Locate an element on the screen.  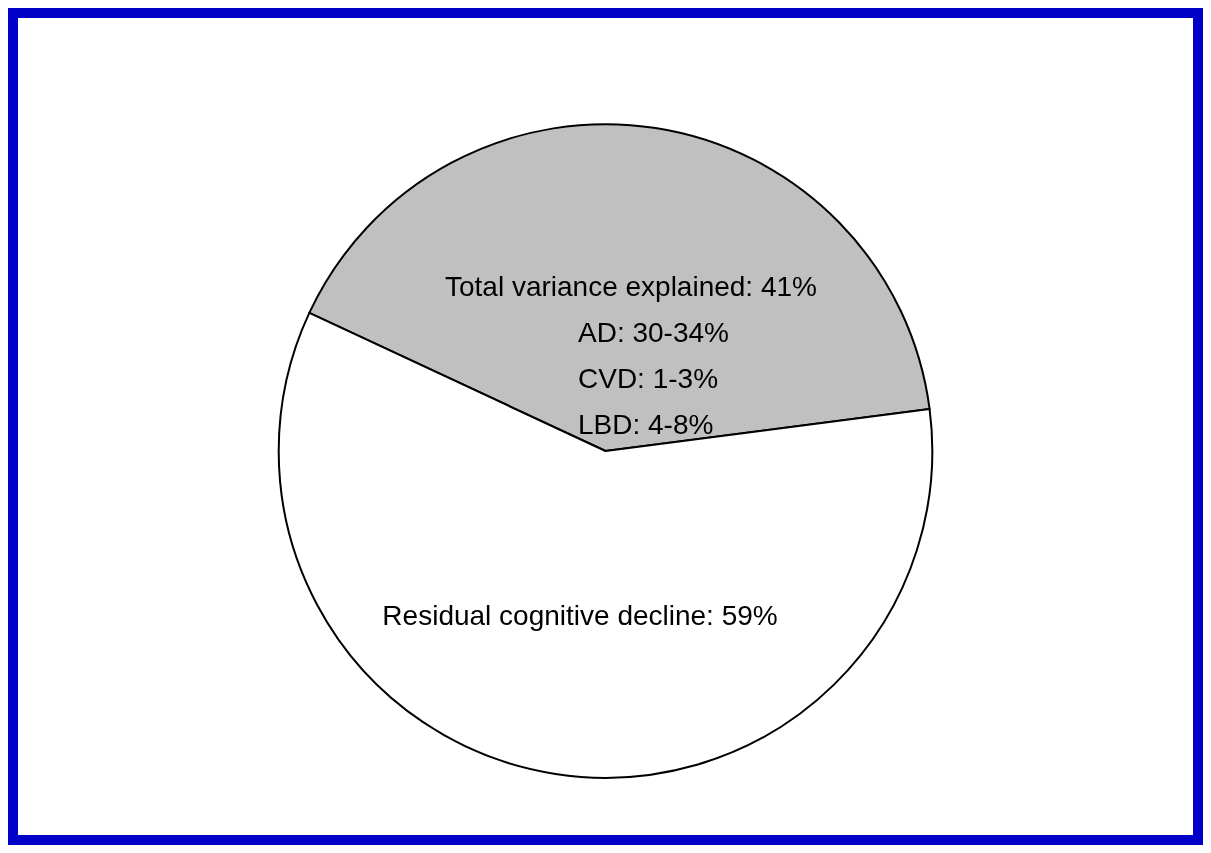
text: LBD: 4-8% is located at coordinates (646, 424).